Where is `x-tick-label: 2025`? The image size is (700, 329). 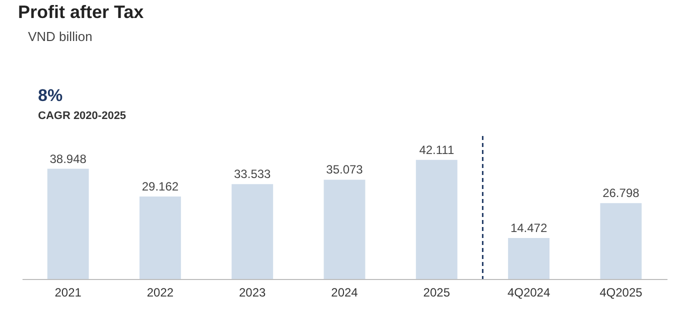
x-tick-label: 2025 is located at coordinates (436, 293).